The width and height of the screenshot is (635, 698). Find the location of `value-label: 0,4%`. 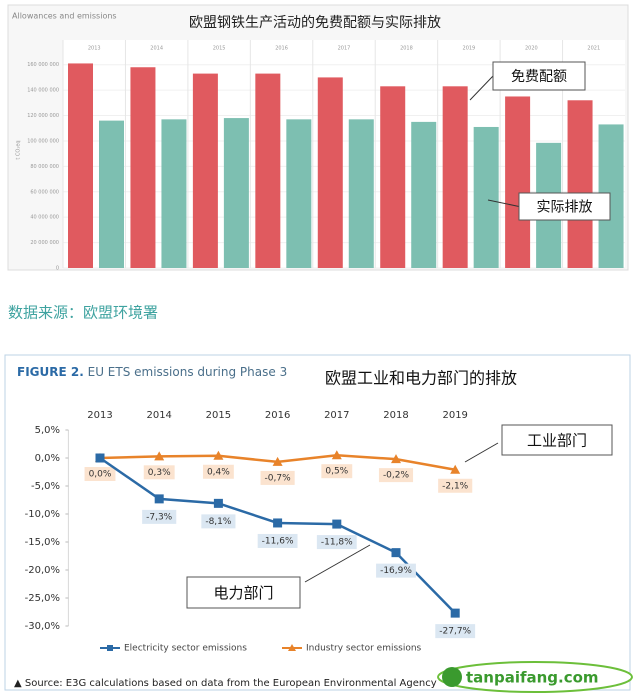

value-label: 0,4% is located at coordinates (218, 472).